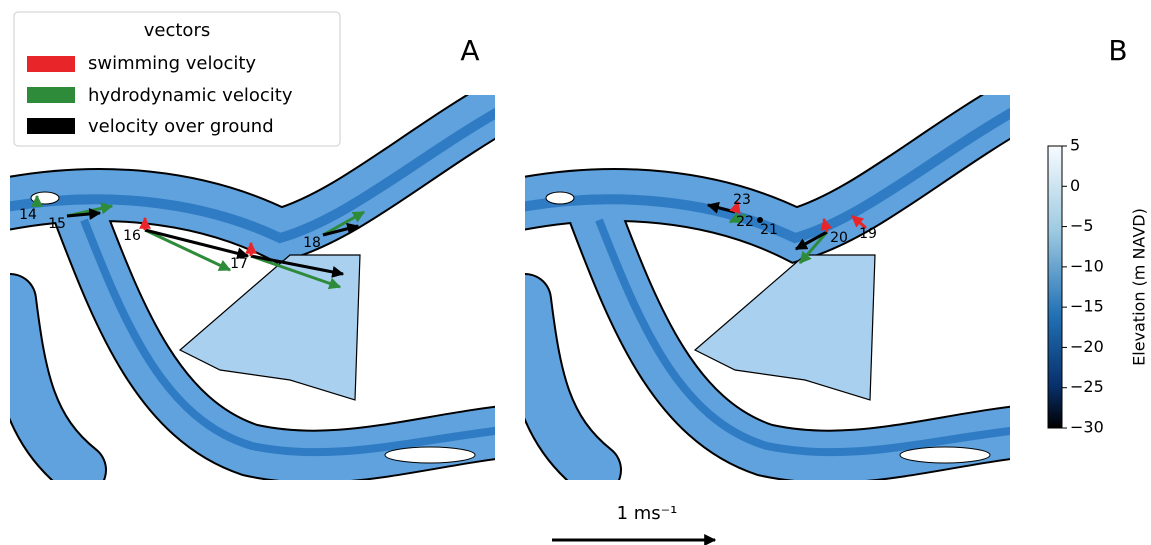 The width and height of the screenshot is (1151, 545). What do you see at coordinates (28, 215) in the screenshot?
I see `point-label: 14` at bounding box center [28, 215].